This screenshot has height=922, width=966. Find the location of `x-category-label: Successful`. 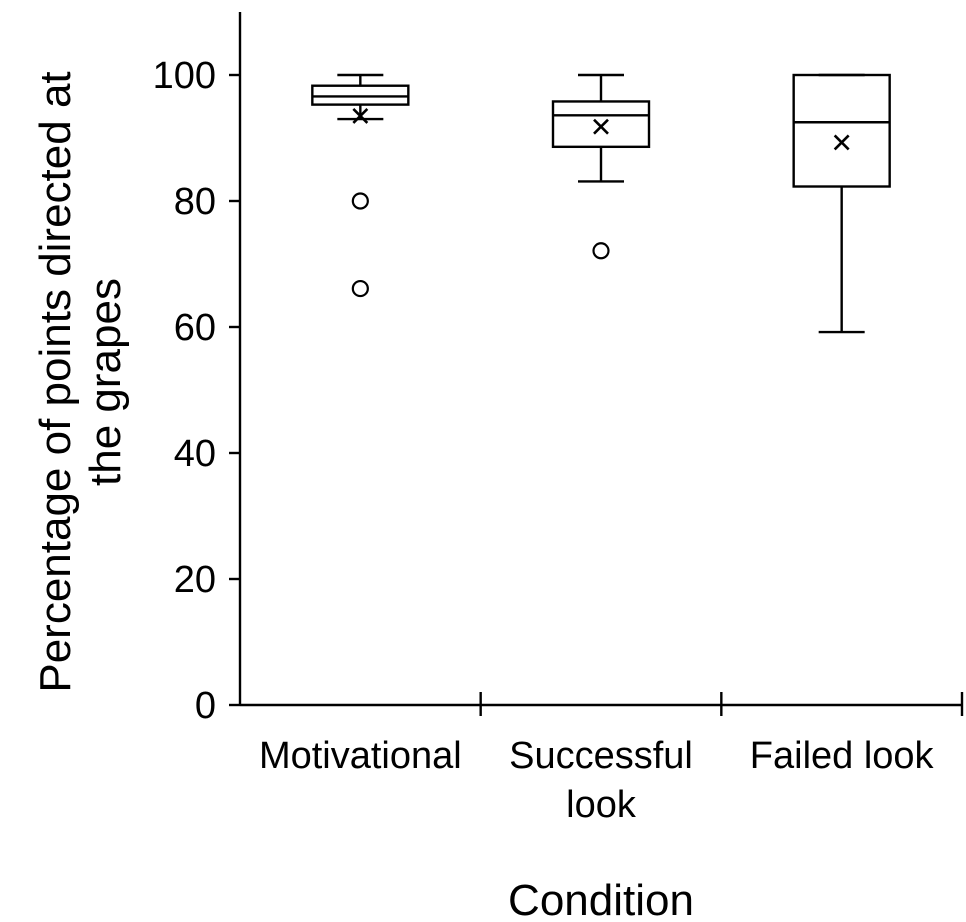

x-category-label: Successful is located at coordinates (601, 756).